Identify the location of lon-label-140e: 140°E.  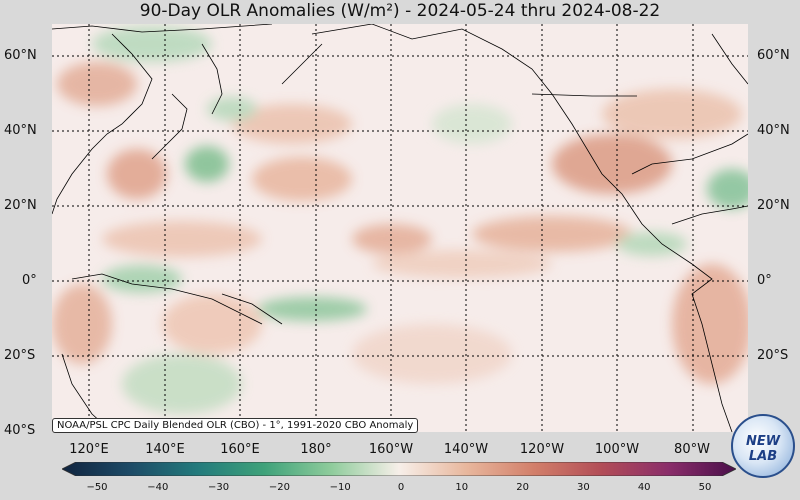
(165, 449).